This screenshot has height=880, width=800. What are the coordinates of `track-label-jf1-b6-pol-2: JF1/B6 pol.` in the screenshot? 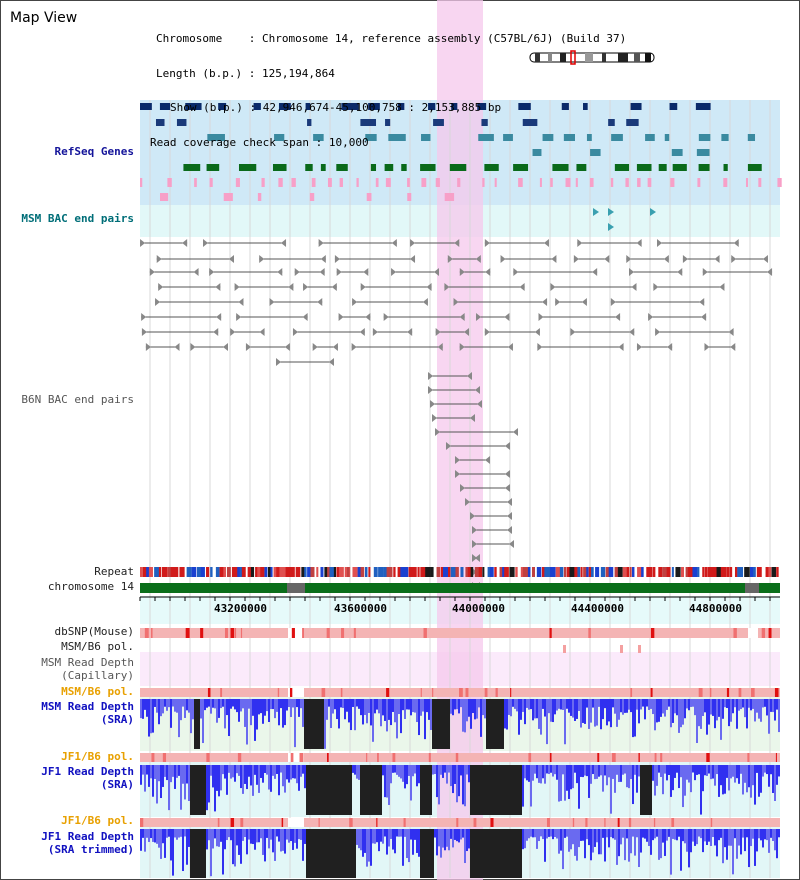 It's located at (97, 820).